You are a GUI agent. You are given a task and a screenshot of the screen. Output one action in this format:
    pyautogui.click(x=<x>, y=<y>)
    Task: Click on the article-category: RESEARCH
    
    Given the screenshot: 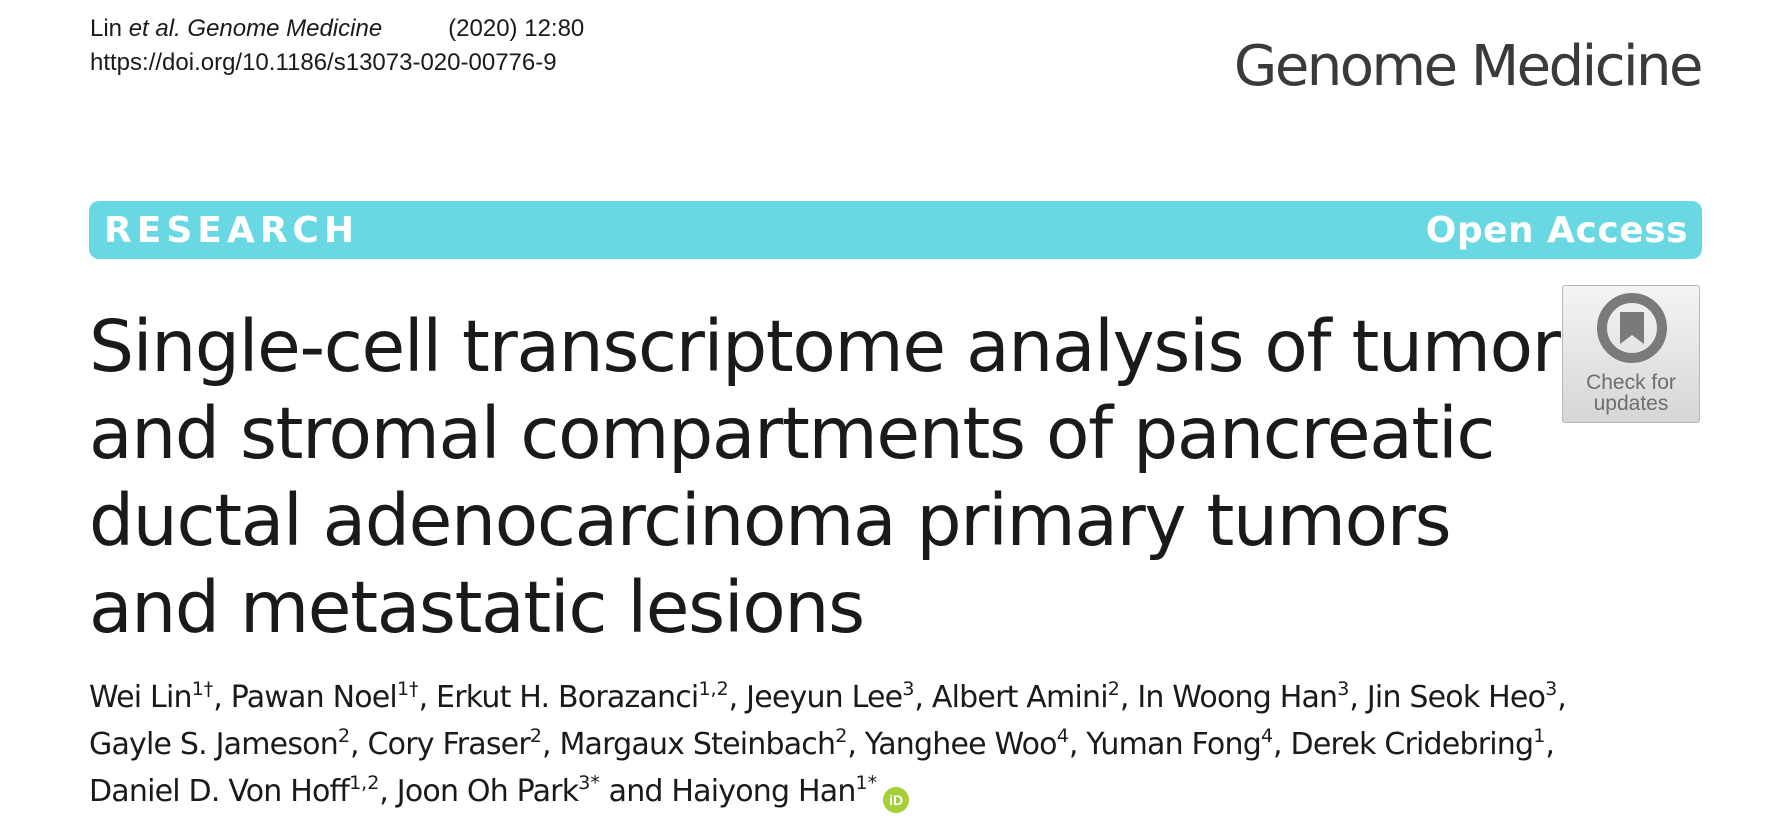 What is the action you would take?
    pyautogui.click(x=231, y=230)
    